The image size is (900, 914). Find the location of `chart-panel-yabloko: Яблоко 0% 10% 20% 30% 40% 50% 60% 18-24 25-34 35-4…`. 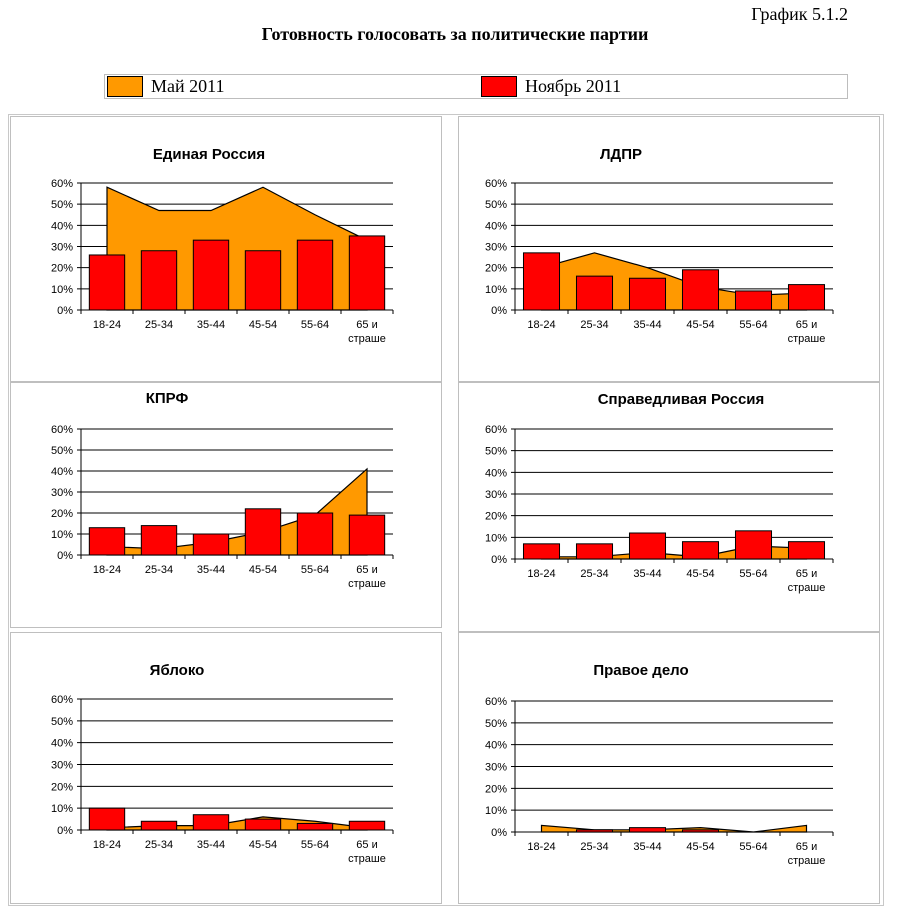

chart-panel-yabloko: Яблоко 0% 10% 20% 30% 40% 50% 60% 18-24 25-34 35-4… is located at coordinates (226, 768).